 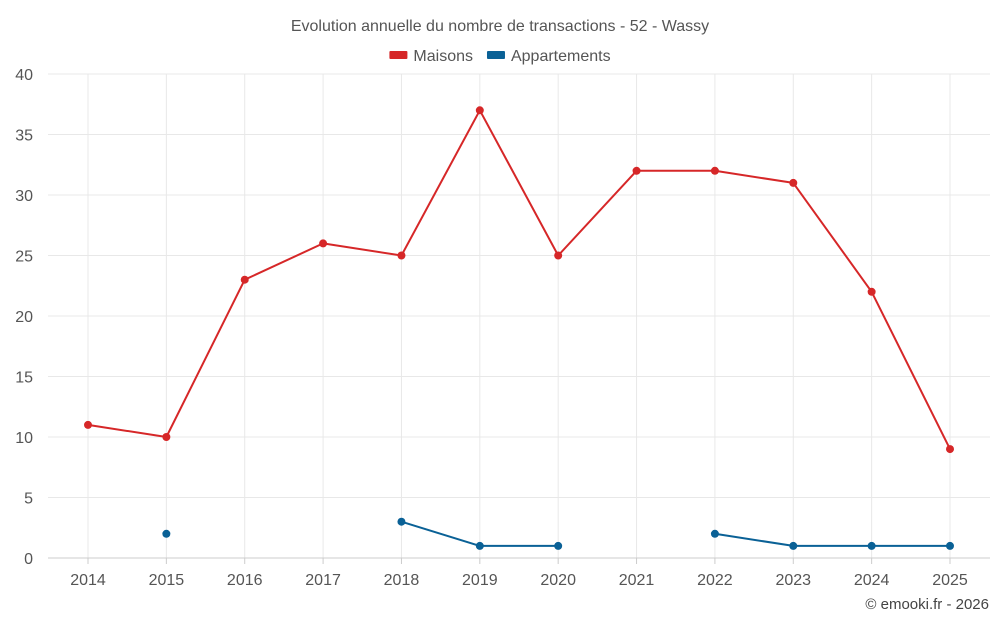 What do you see at coordinates (24, 196) in the screenshot?
I see `y-tick-label: 30` at bounding box center [24, 196].